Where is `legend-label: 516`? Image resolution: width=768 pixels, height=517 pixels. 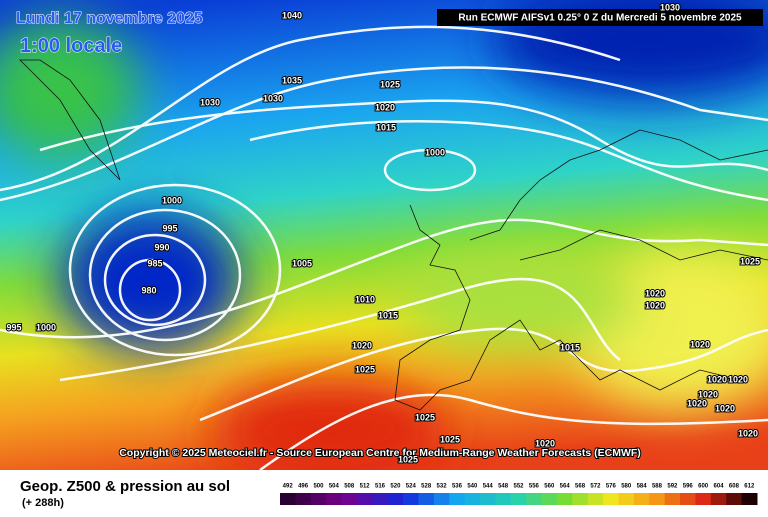 legend-label: 516 is located at coordinates (380, 487).